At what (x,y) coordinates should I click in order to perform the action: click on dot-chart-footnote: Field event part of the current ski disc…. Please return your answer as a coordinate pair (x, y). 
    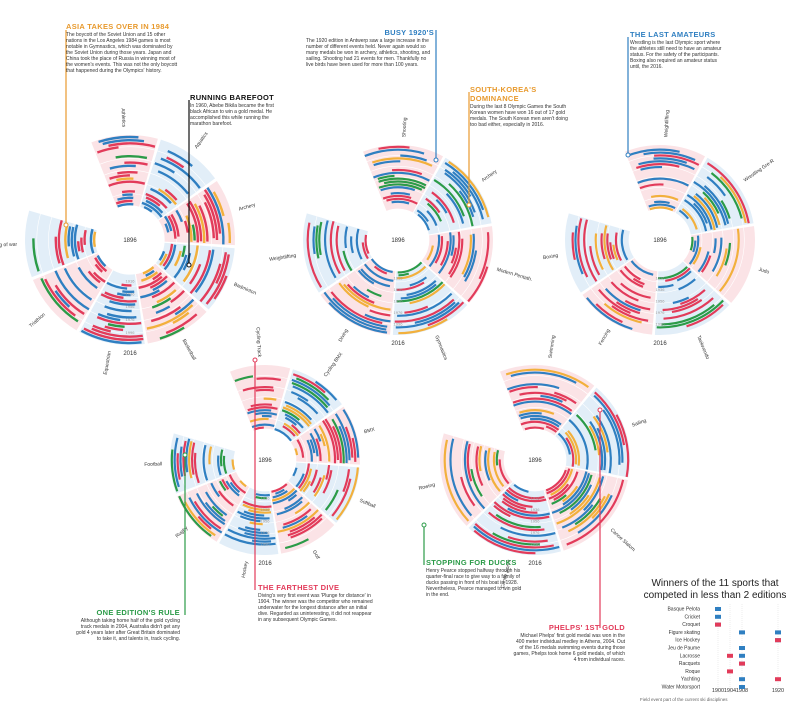
    Looking at the image, I should click on (684, 699).